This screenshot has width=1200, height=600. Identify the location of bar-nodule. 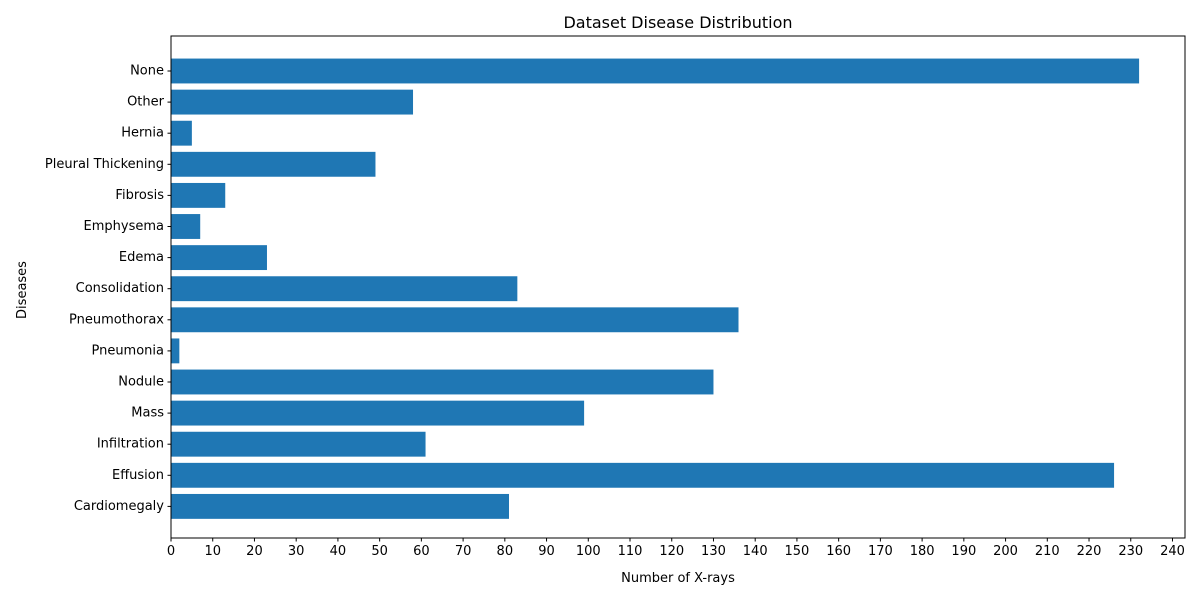
(442, 382).